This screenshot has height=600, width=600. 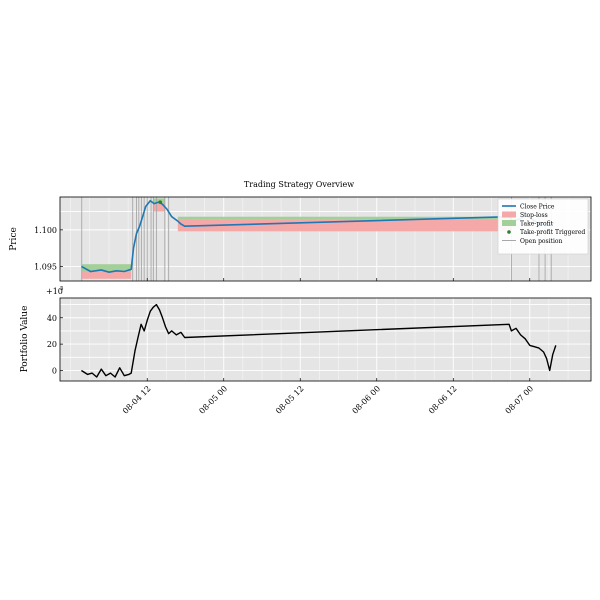 I want to click on take-profit-triggered-marker, so click(x=160, y=202).